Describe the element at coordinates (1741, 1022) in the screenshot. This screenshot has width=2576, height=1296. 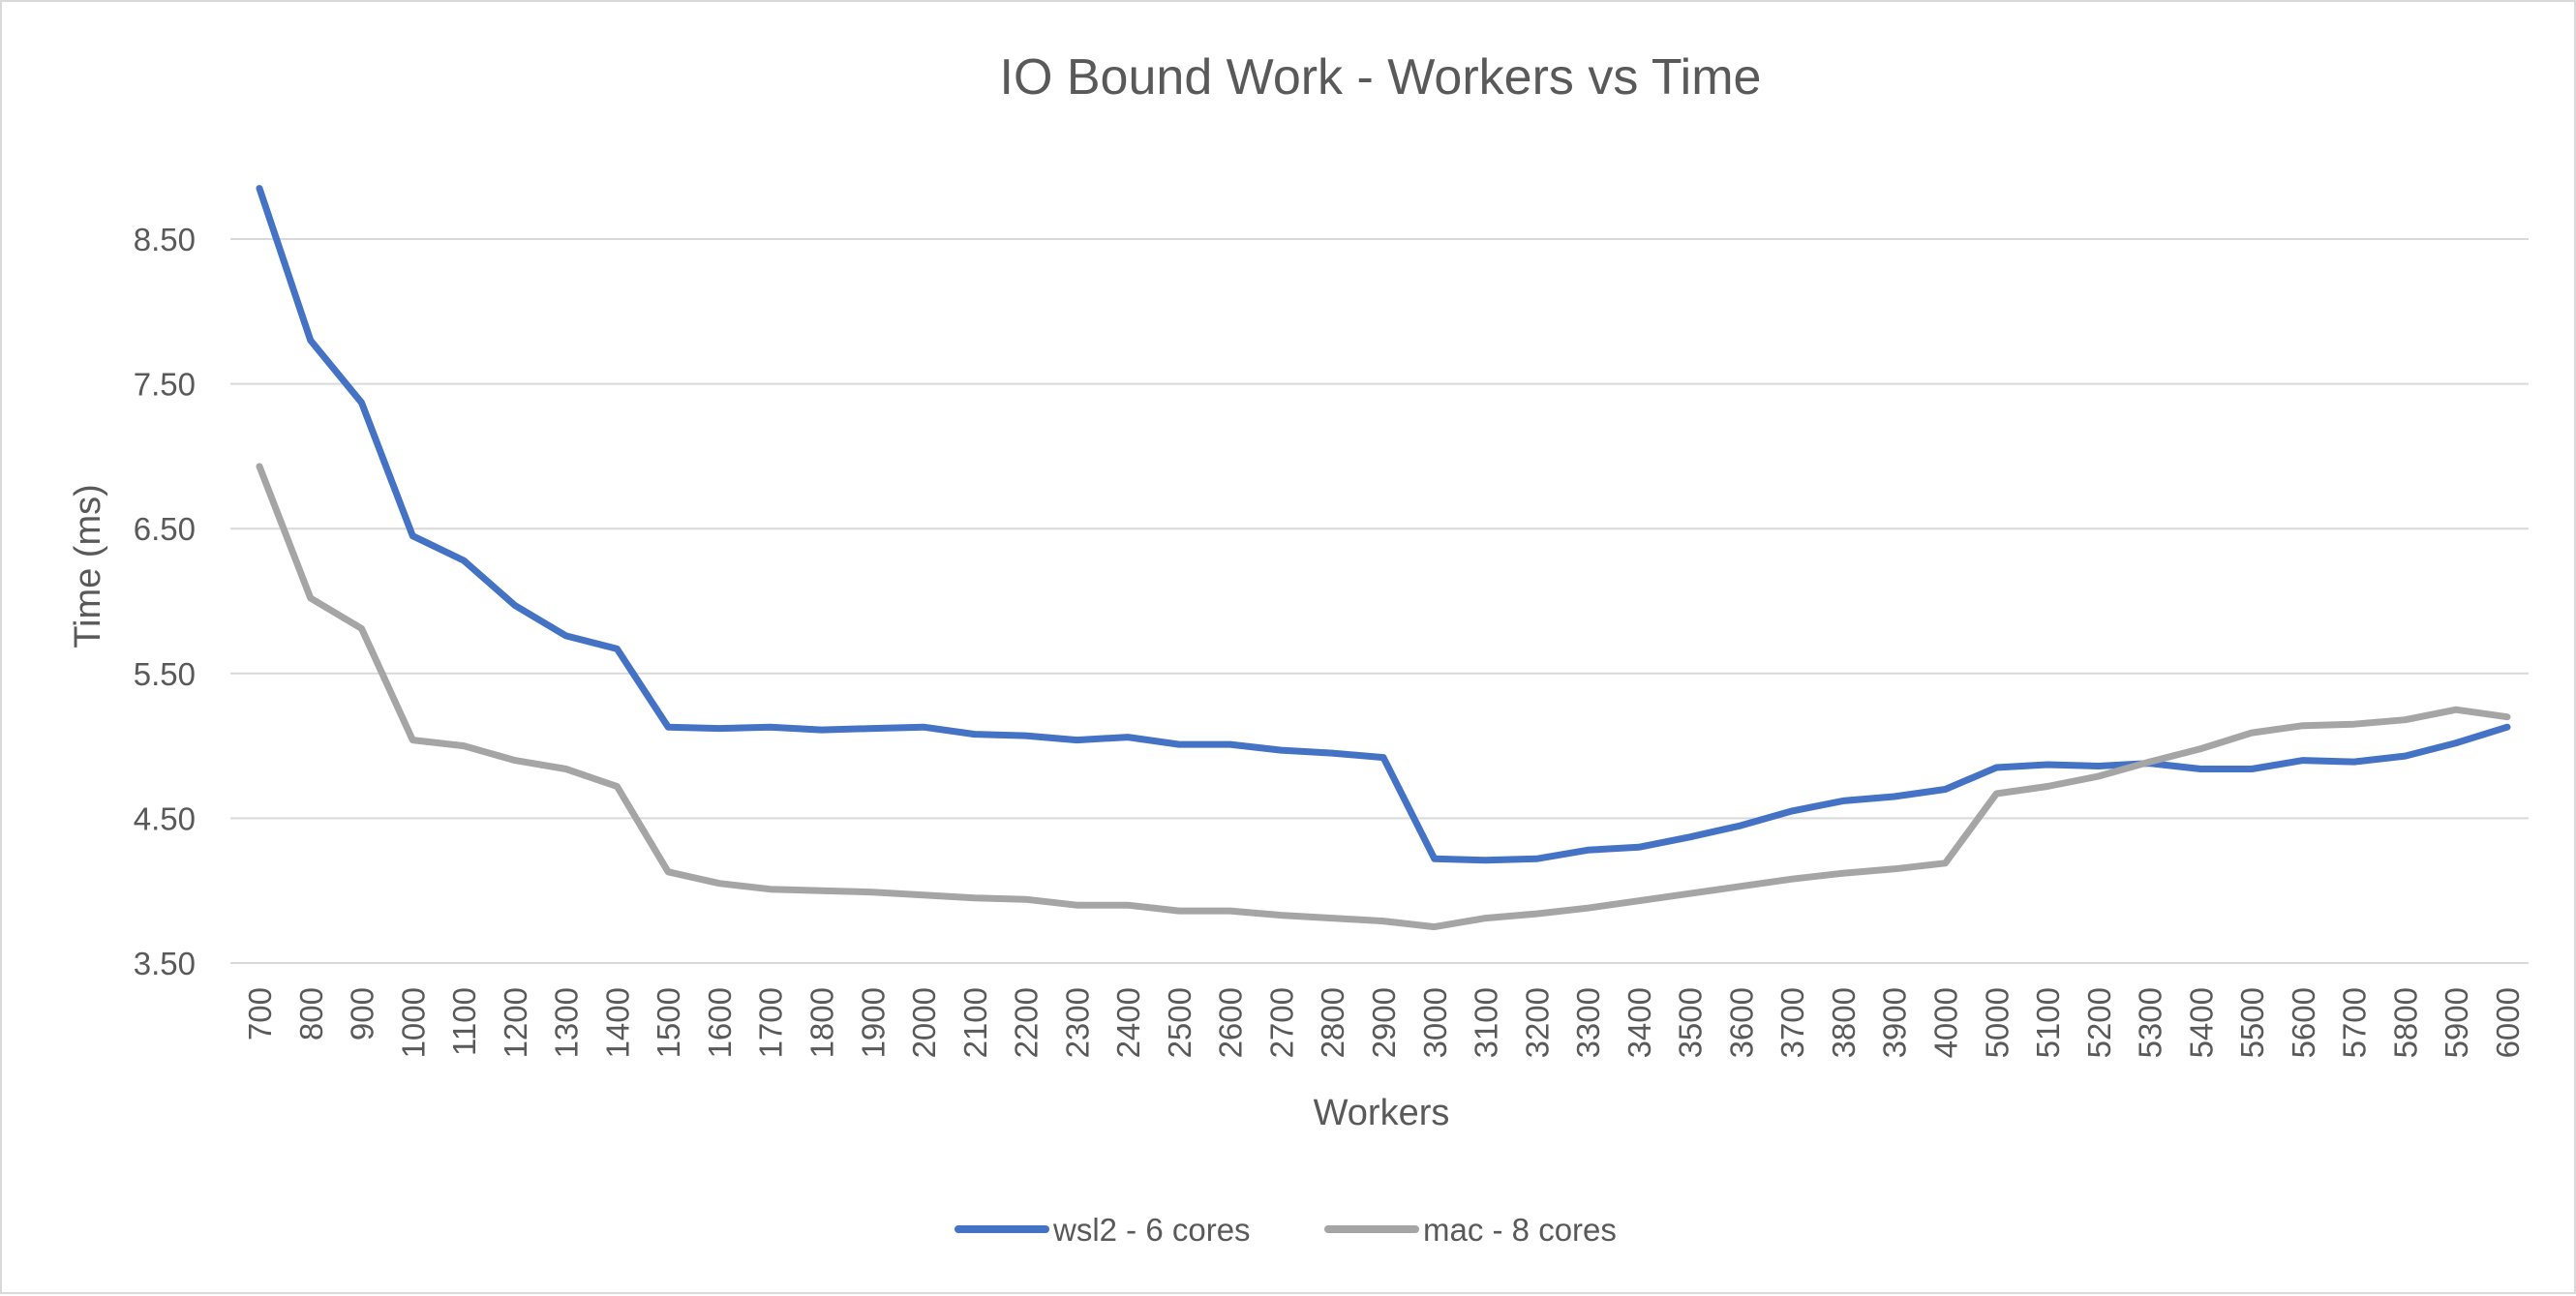
I see `x-tick-label: 3600` at that location.